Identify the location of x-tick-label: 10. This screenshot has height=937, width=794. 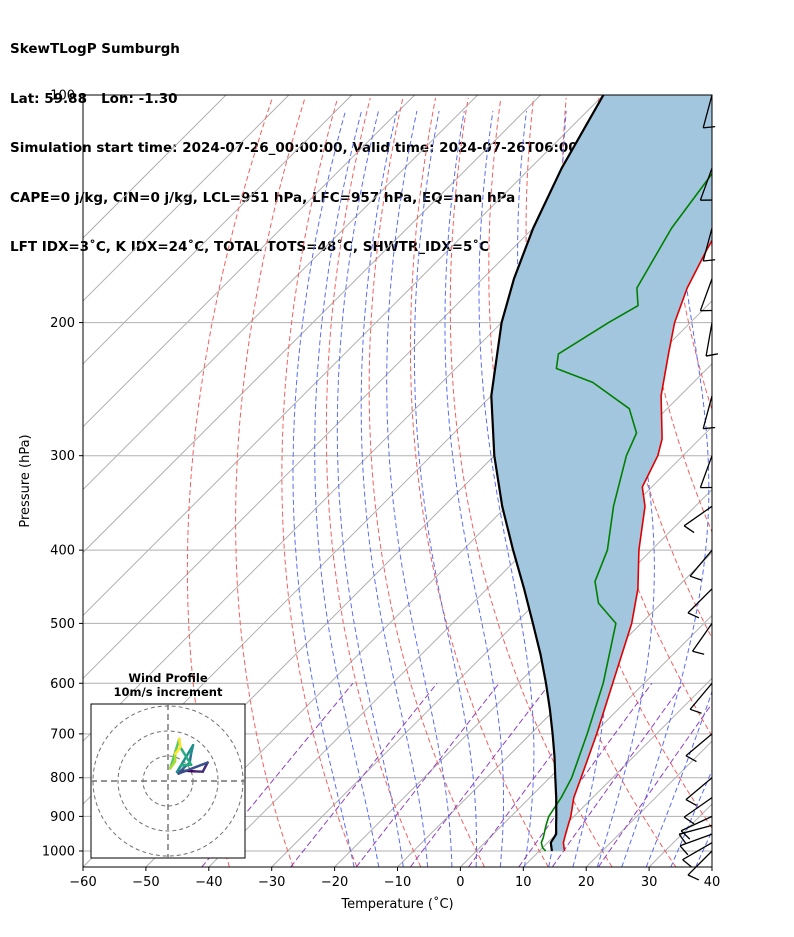
(523, 882).